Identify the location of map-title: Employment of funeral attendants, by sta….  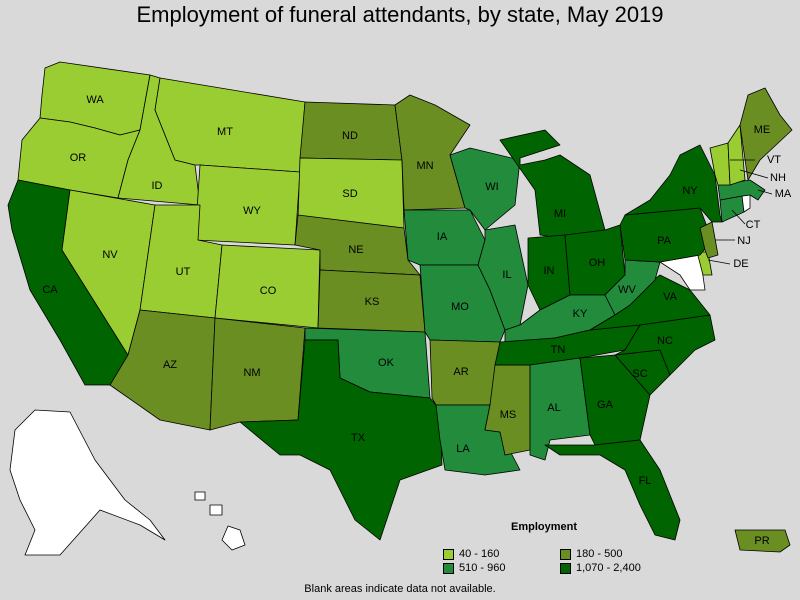
(400, 14).